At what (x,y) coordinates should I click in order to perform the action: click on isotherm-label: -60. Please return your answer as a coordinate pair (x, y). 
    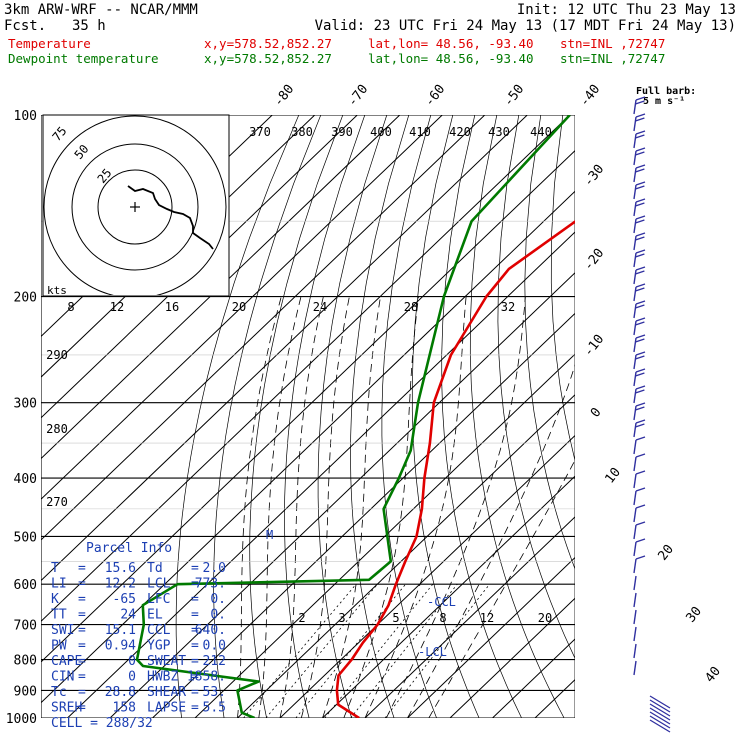
    Looking at the image, I should click on (435, 96).